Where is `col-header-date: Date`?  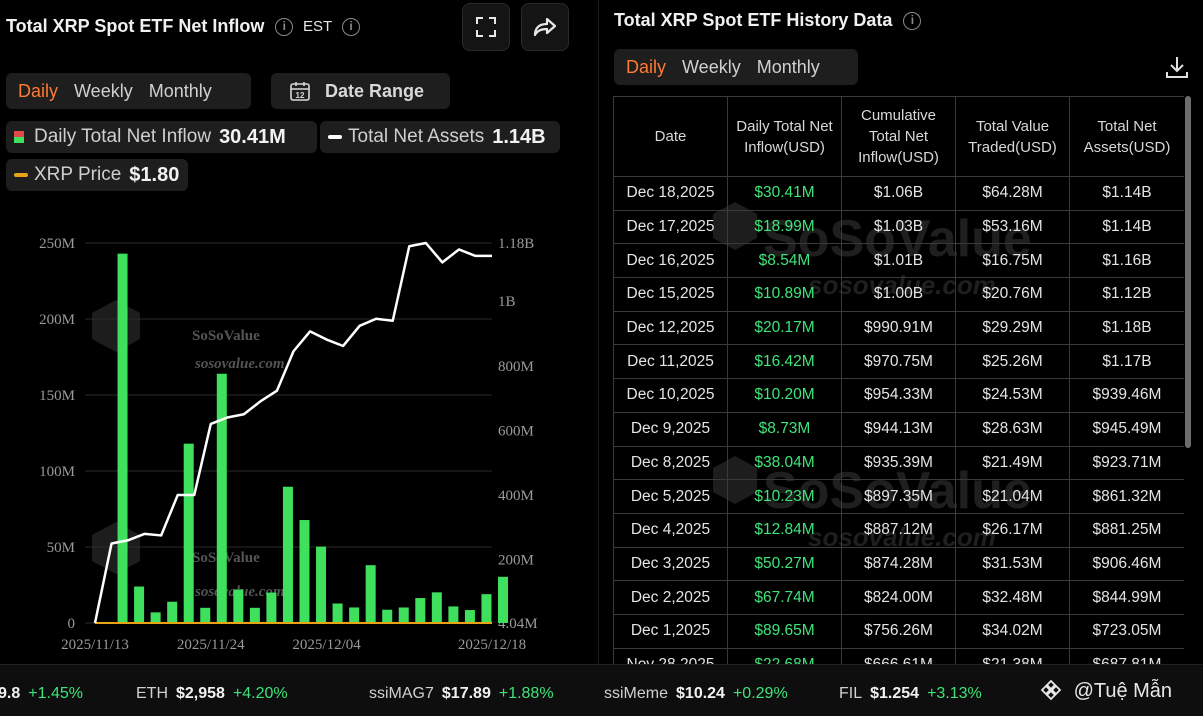 col-header-date: Date is located at coordinates (670, 136).